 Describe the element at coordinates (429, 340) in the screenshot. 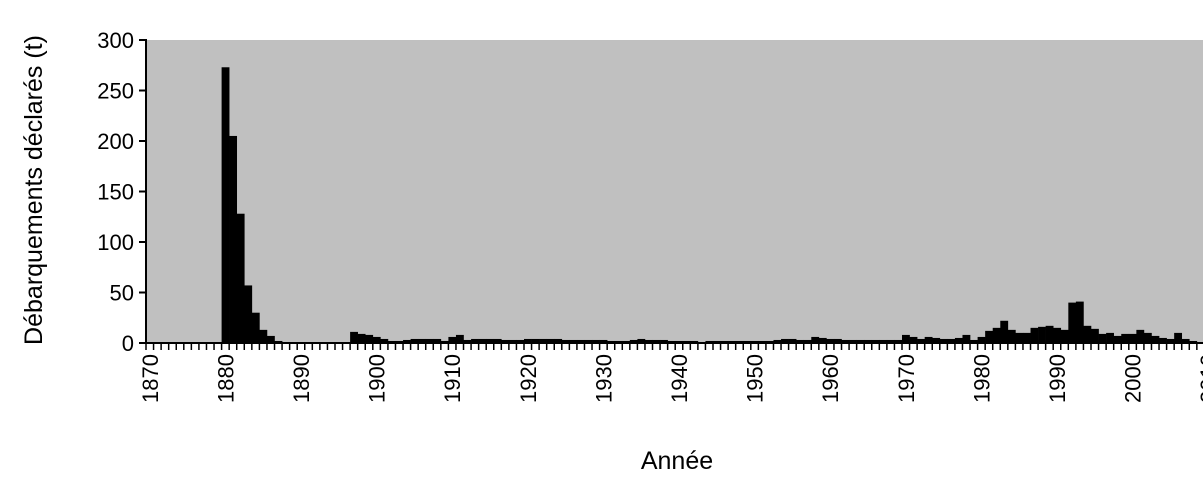

I see `bar-1907` at that location.